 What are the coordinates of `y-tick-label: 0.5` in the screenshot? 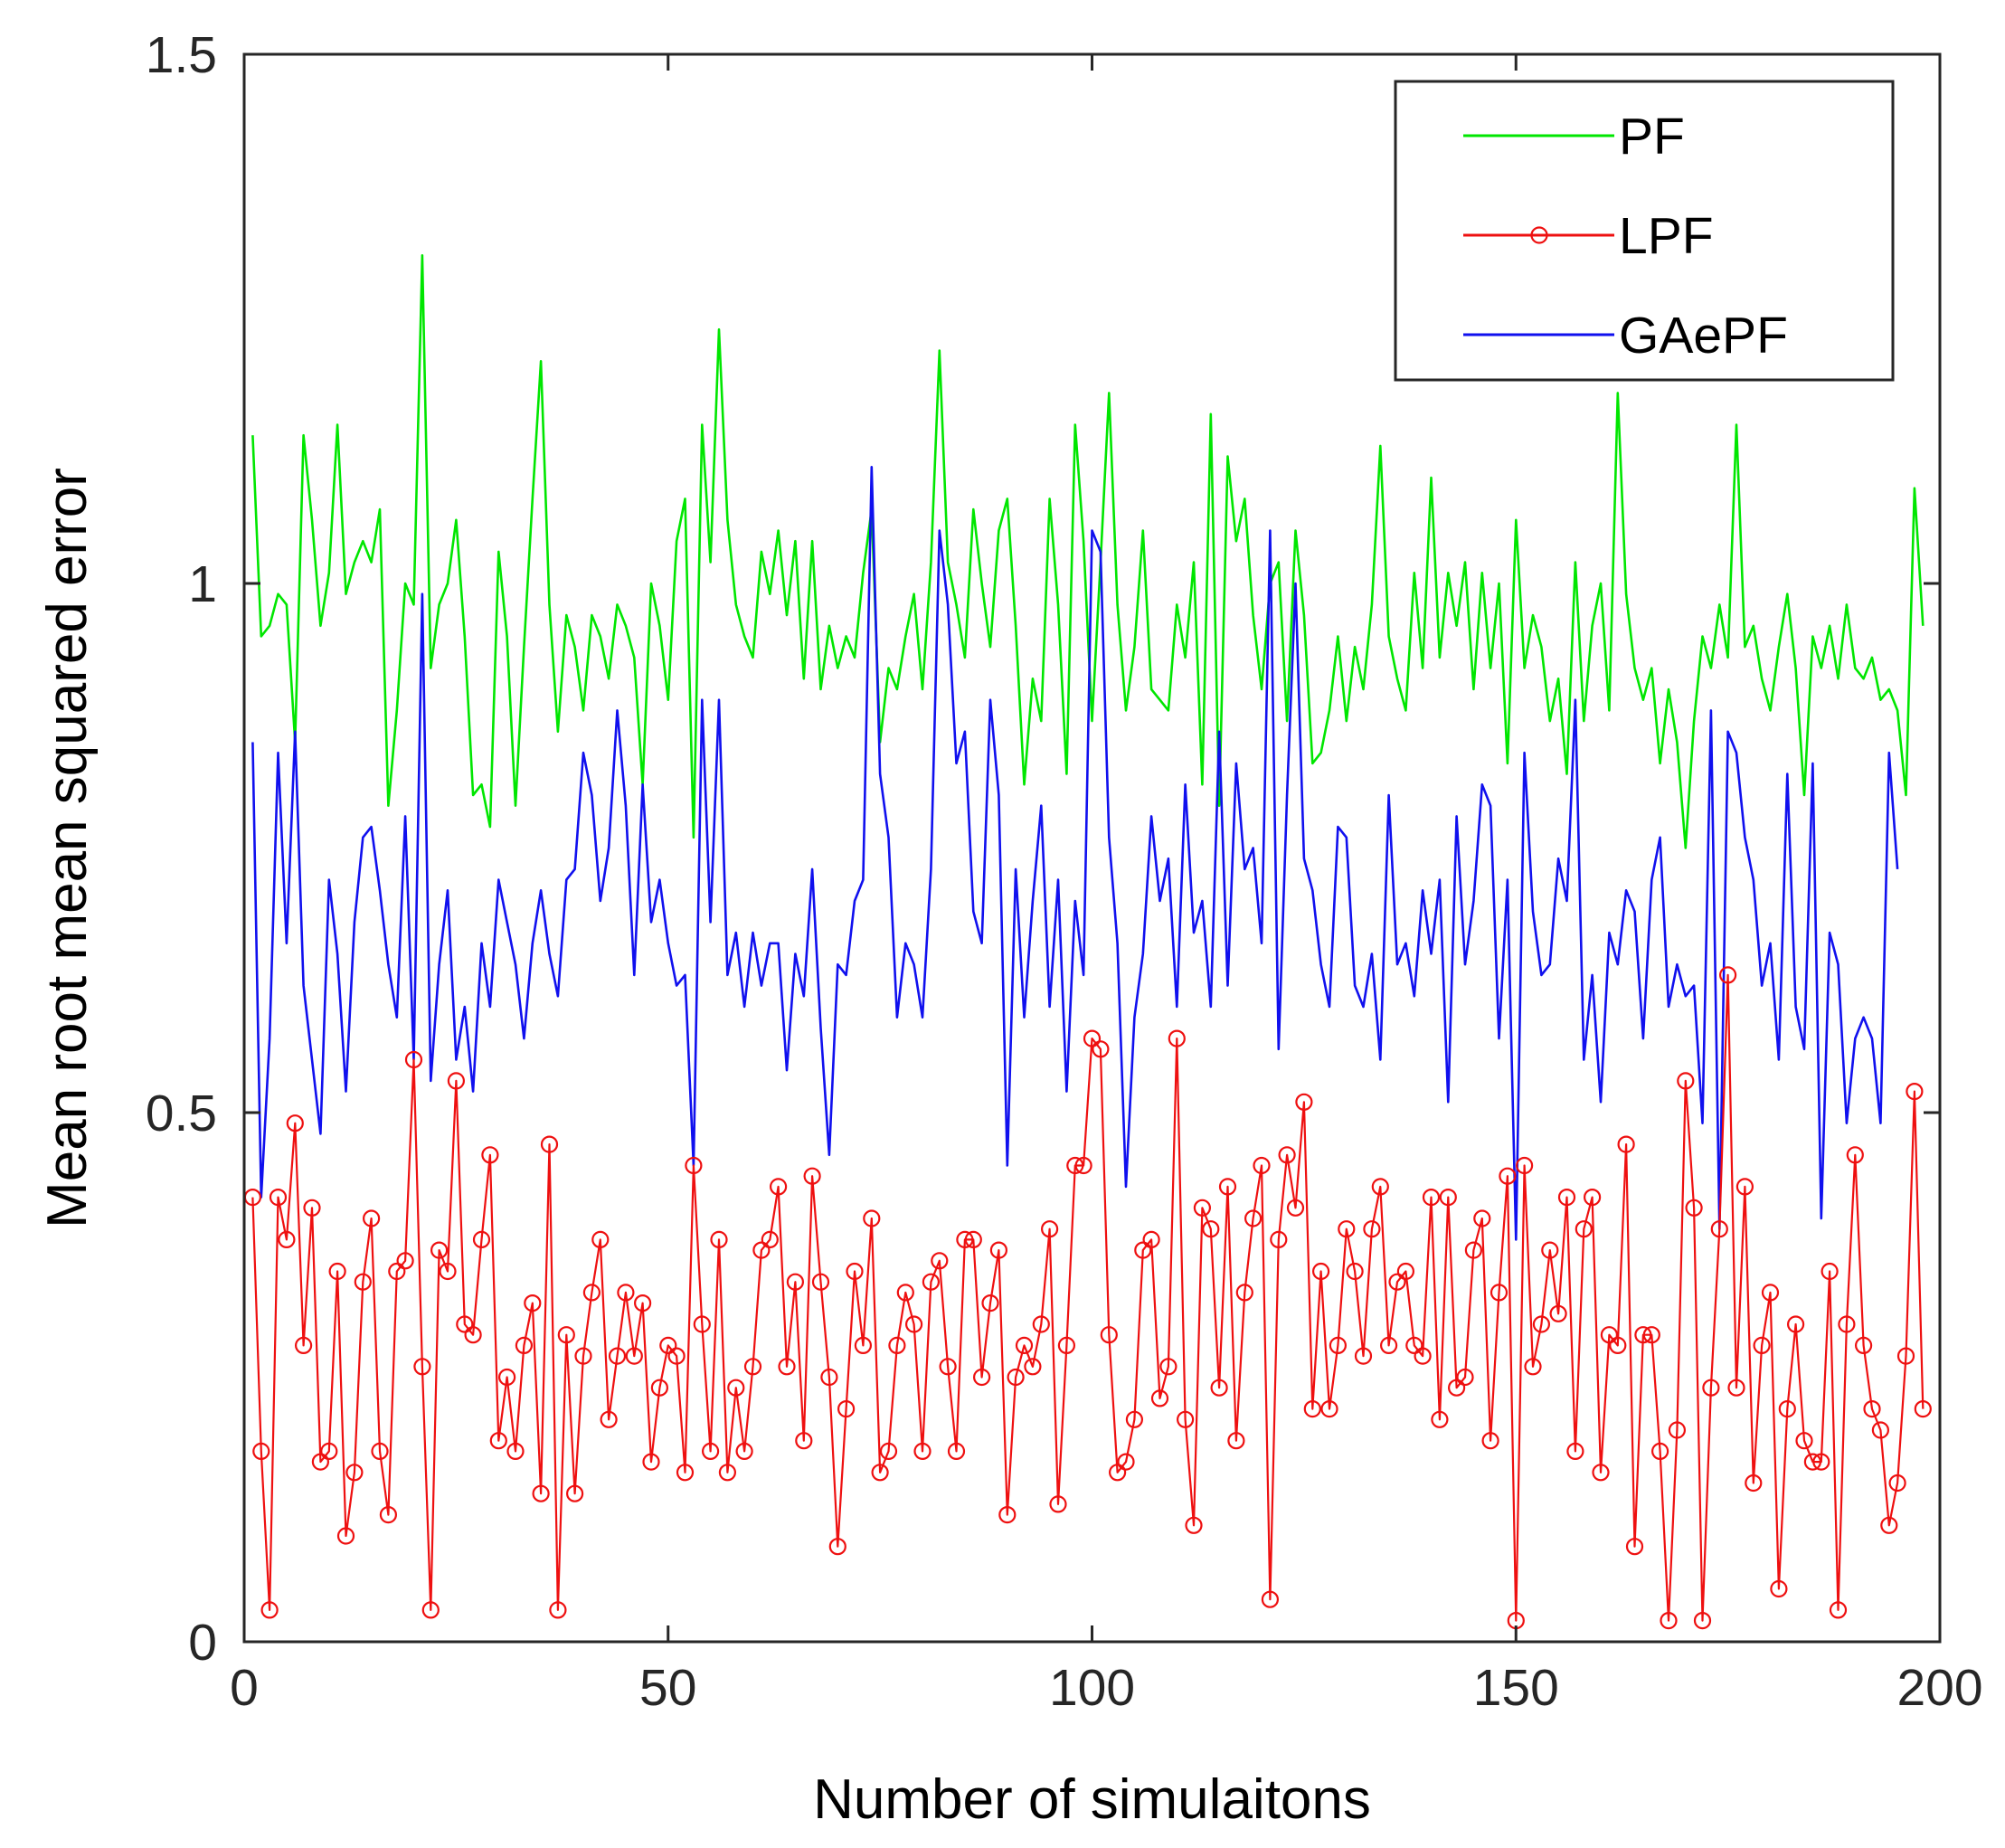 It's located at (182, 1114).